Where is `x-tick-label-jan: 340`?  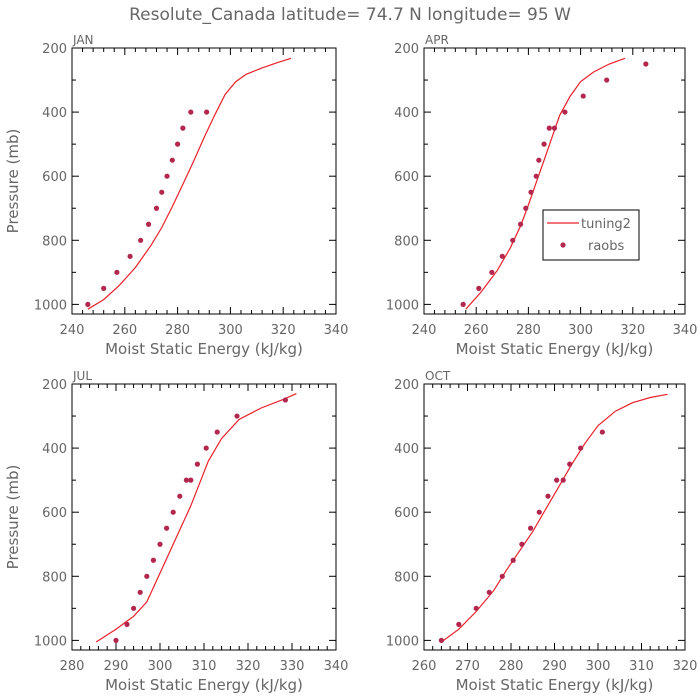 x-tick-label-jan: 340 is located at coordinates (336, 330).